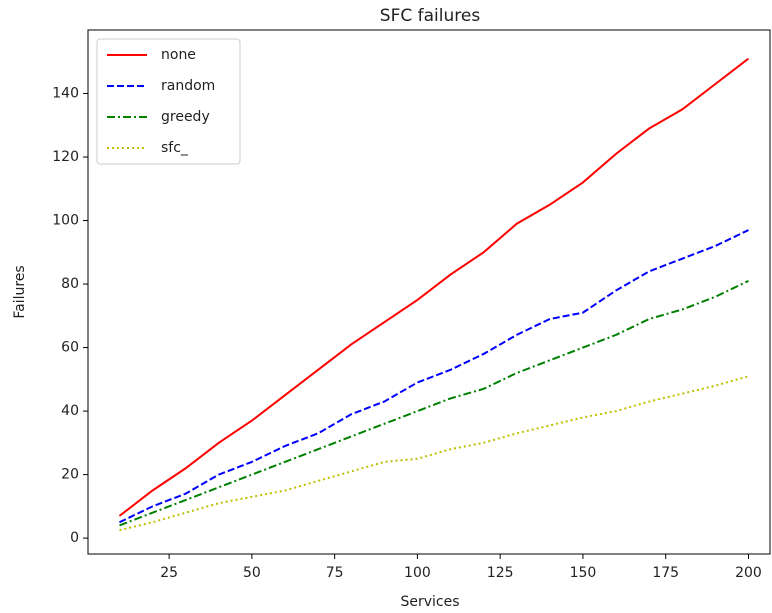 This screenshot has height=613, width=772. I want to click on chart-title: SFC failures, so click(430, 16).